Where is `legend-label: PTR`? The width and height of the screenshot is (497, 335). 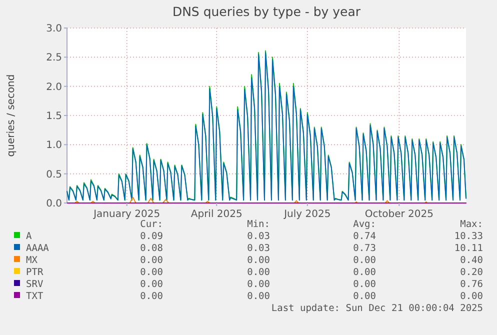
legend-label: PTR is located at coordinates (35, 272).